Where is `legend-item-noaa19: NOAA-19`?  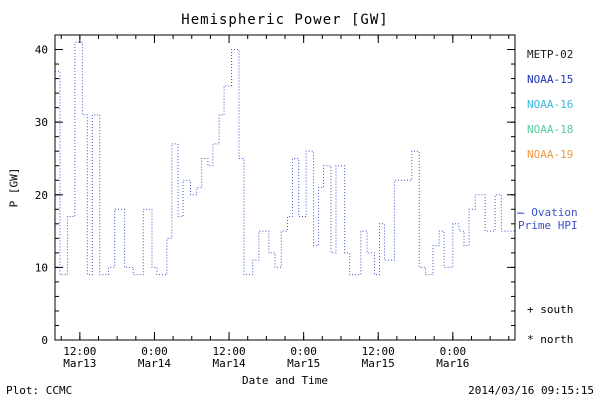
legend-item-noaa19: NOAA-19 is located at coordinates (550, 154).